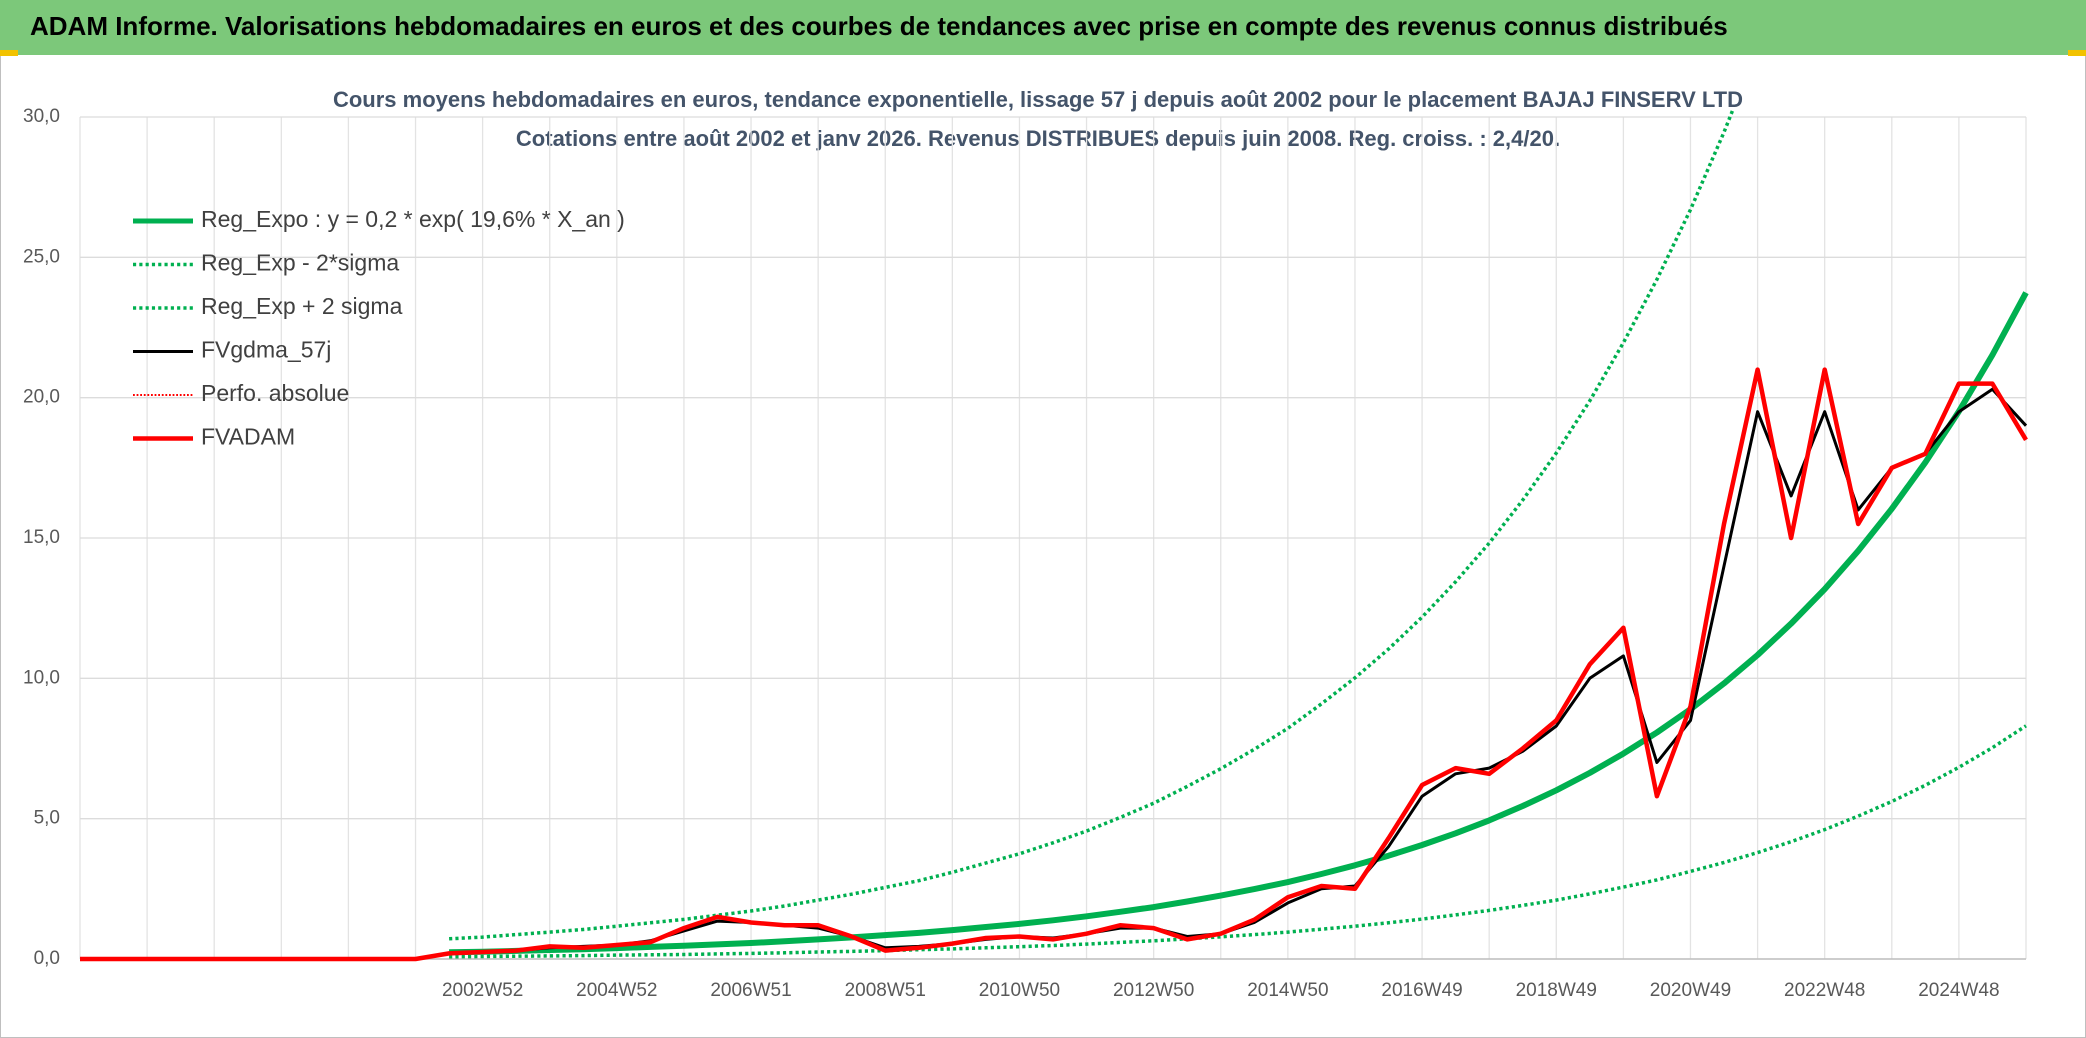 This screenshot has height=1038, width=2086. Describe the element at coordinates (47, 958) in the screenshot. I see `y-tick-label: 0,0` at that location.